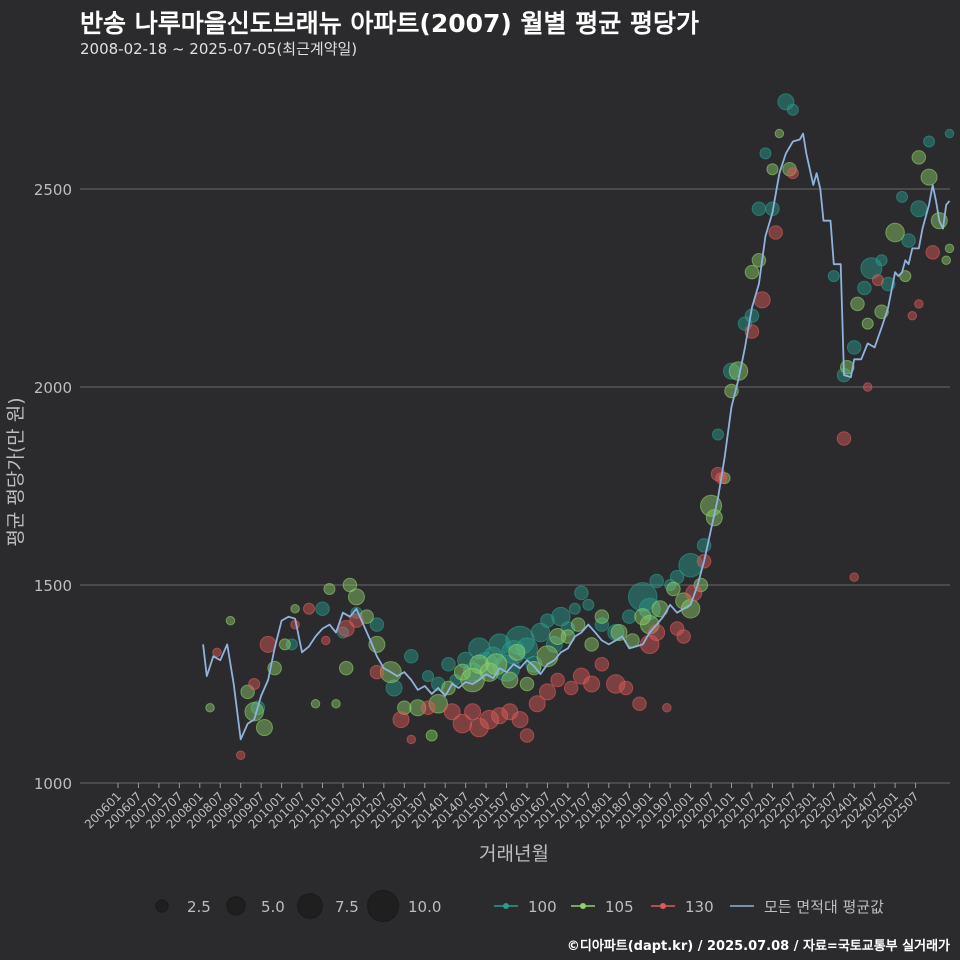 The height and width of the screenshot is (960, 960). What do you see at coordinates (199, 907) in the screenshot?
I see `size-legend-label: 2.5` at bounding box center [199, 907].